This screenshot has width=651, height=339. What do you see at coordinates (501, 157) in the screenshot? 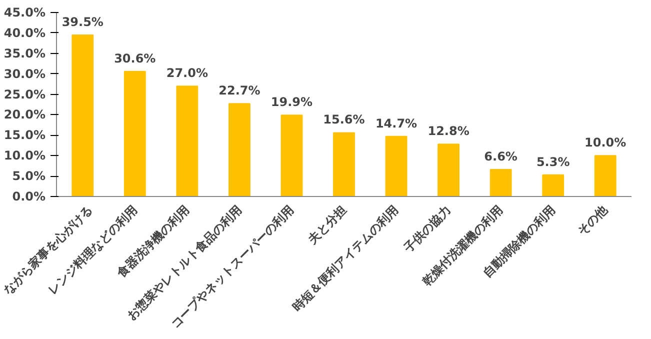
I see `data-label: 6.6%` at bounding box center [501, 157].